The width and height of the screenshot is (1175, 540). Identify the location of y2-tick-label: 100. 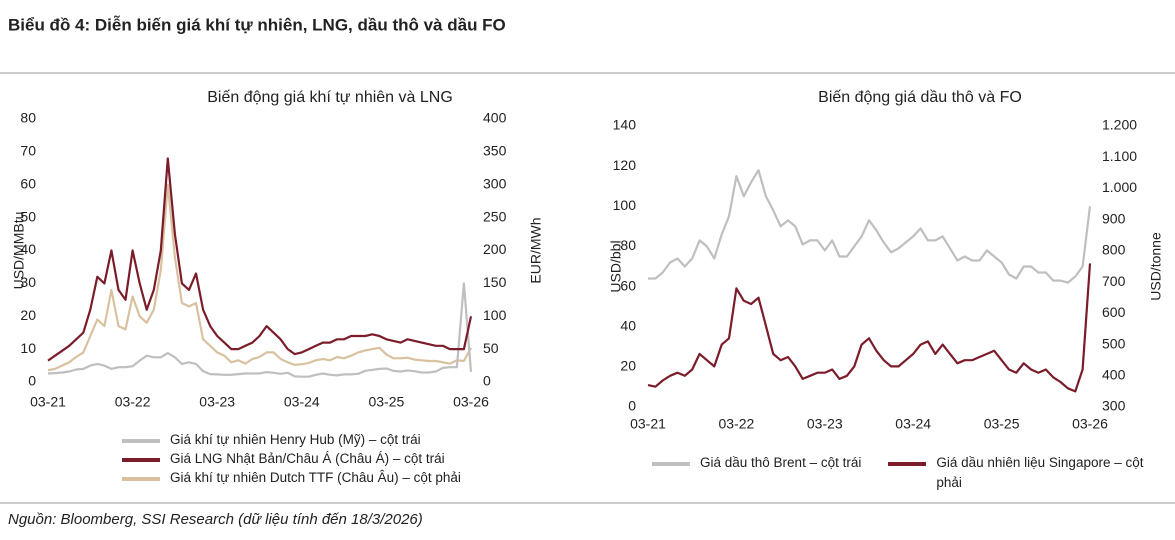
(495, 315).